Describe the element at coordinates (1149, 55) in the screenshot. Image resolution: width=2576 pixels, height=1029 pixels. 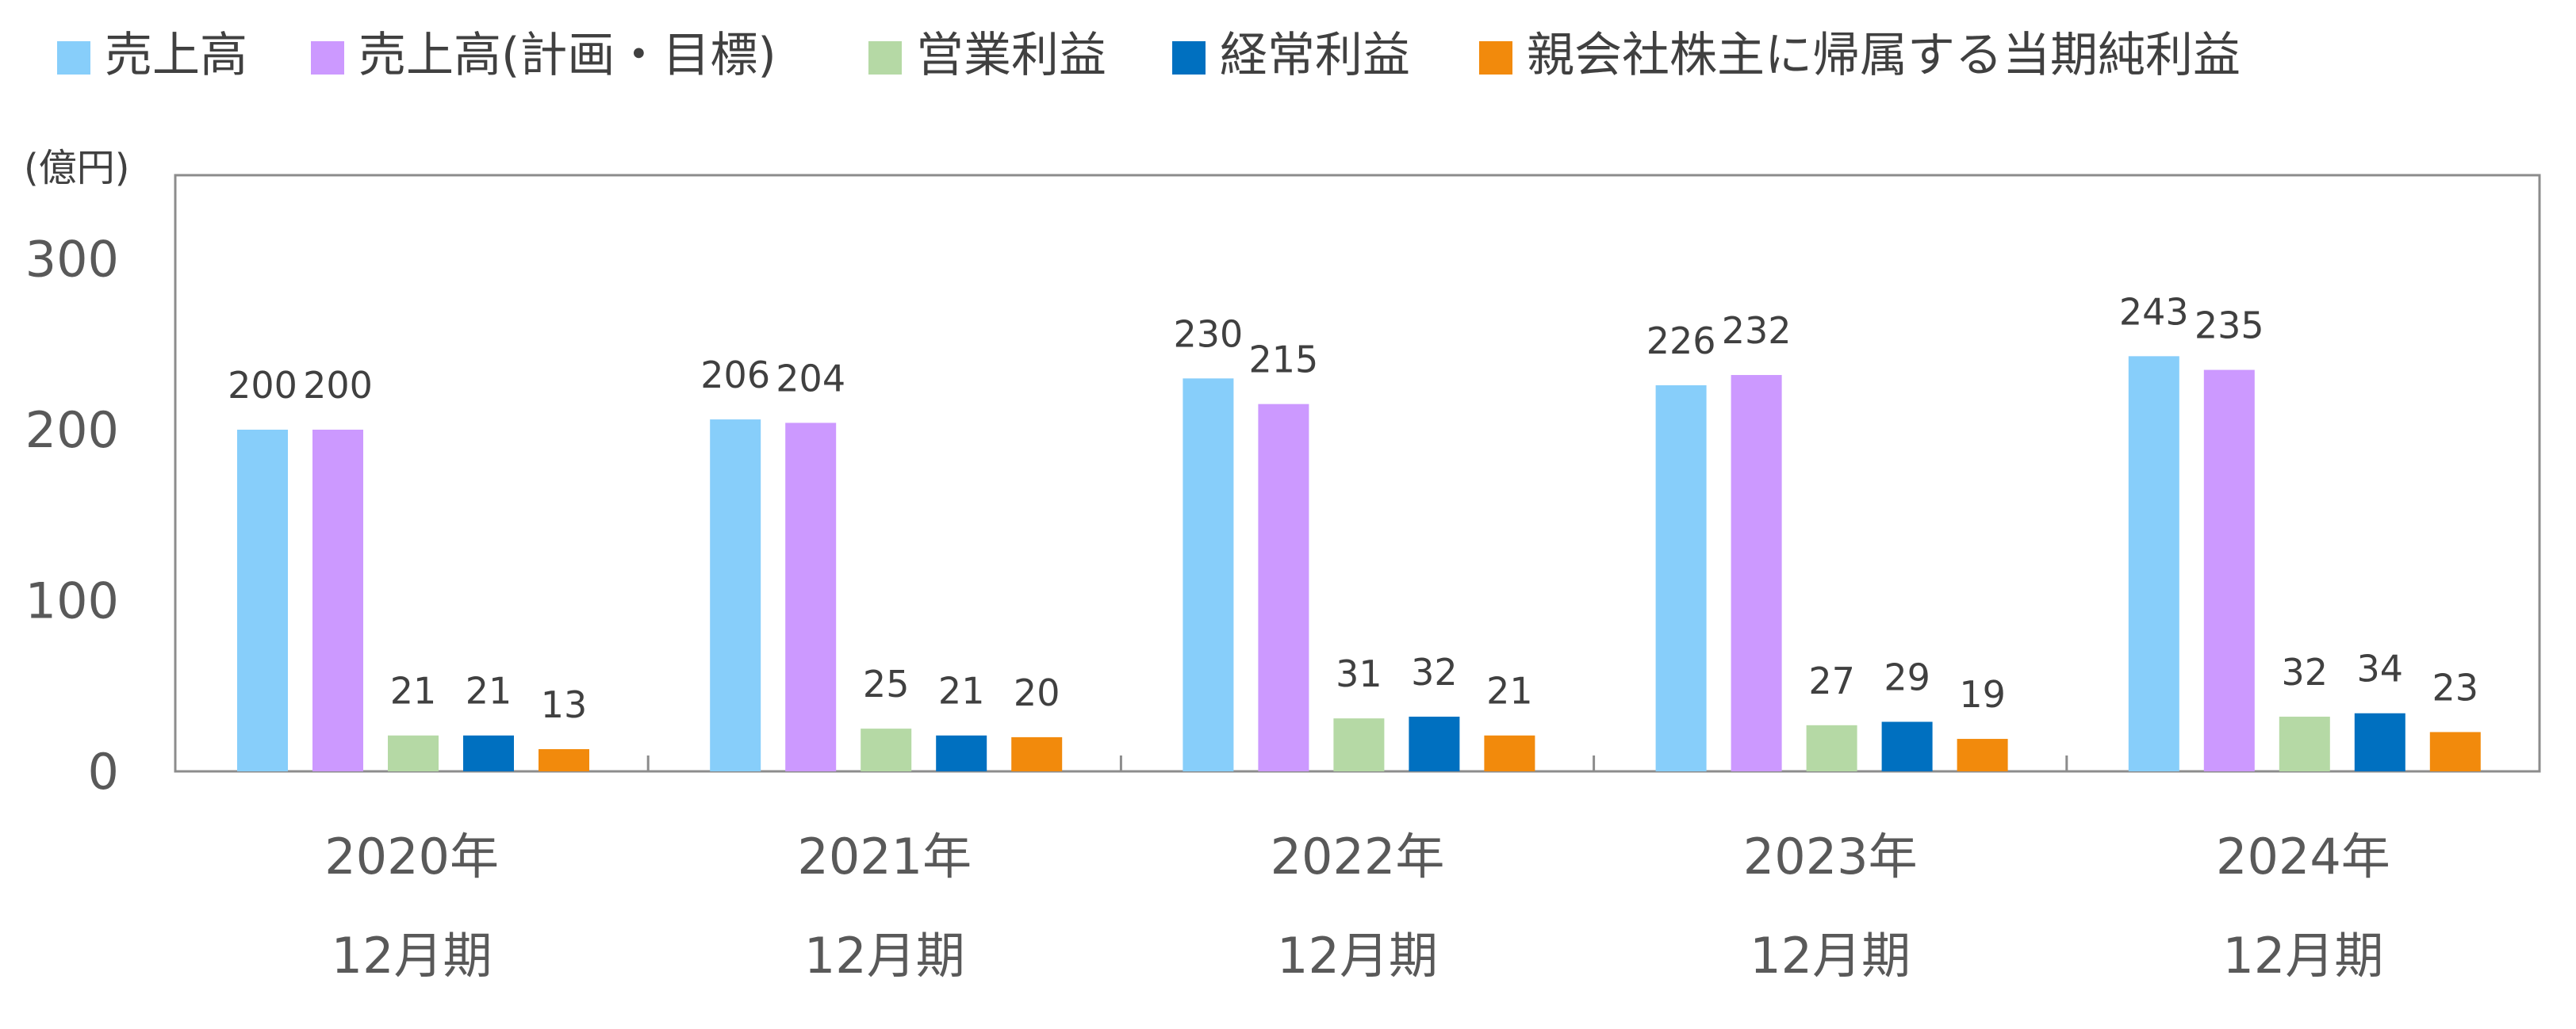
I see `legend: 売上高 売上高(計画・目標) 営業利益 経常利益 親会社株主に帰属する当期純利益` at that location.